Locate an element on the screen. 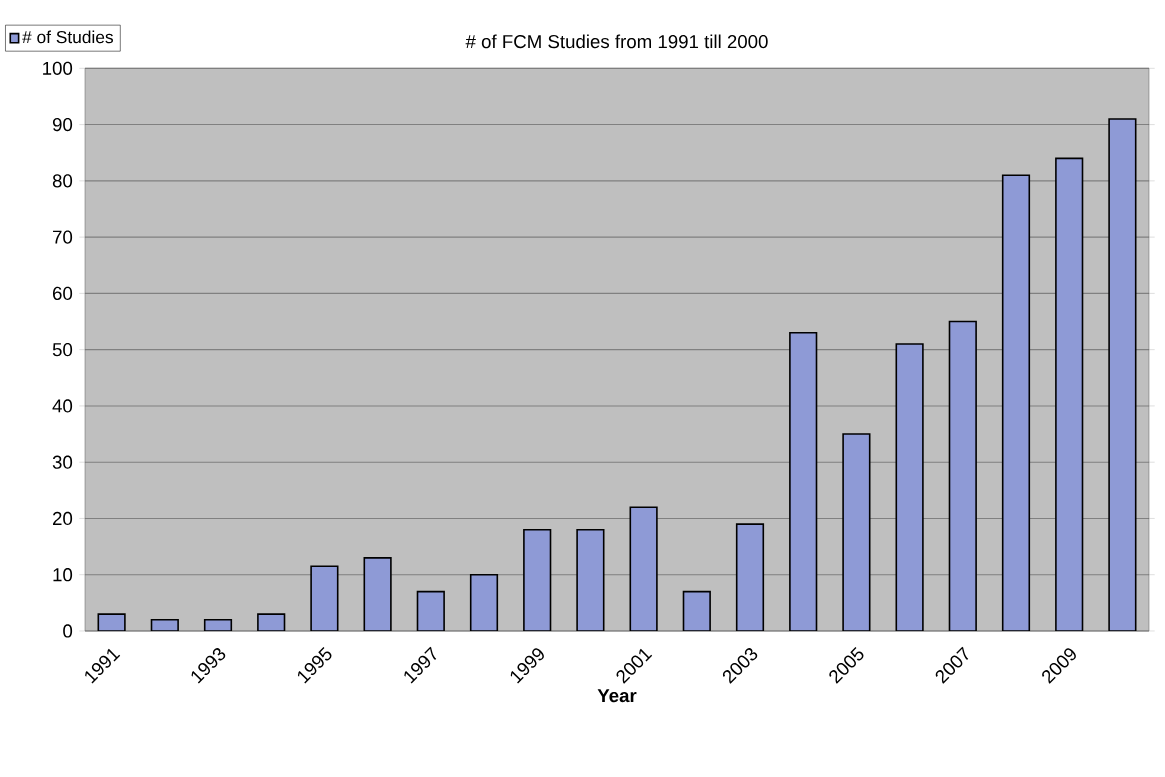 The image size is (1165, 777). y-tick-label: 50 is located at coordinates (62, 350).